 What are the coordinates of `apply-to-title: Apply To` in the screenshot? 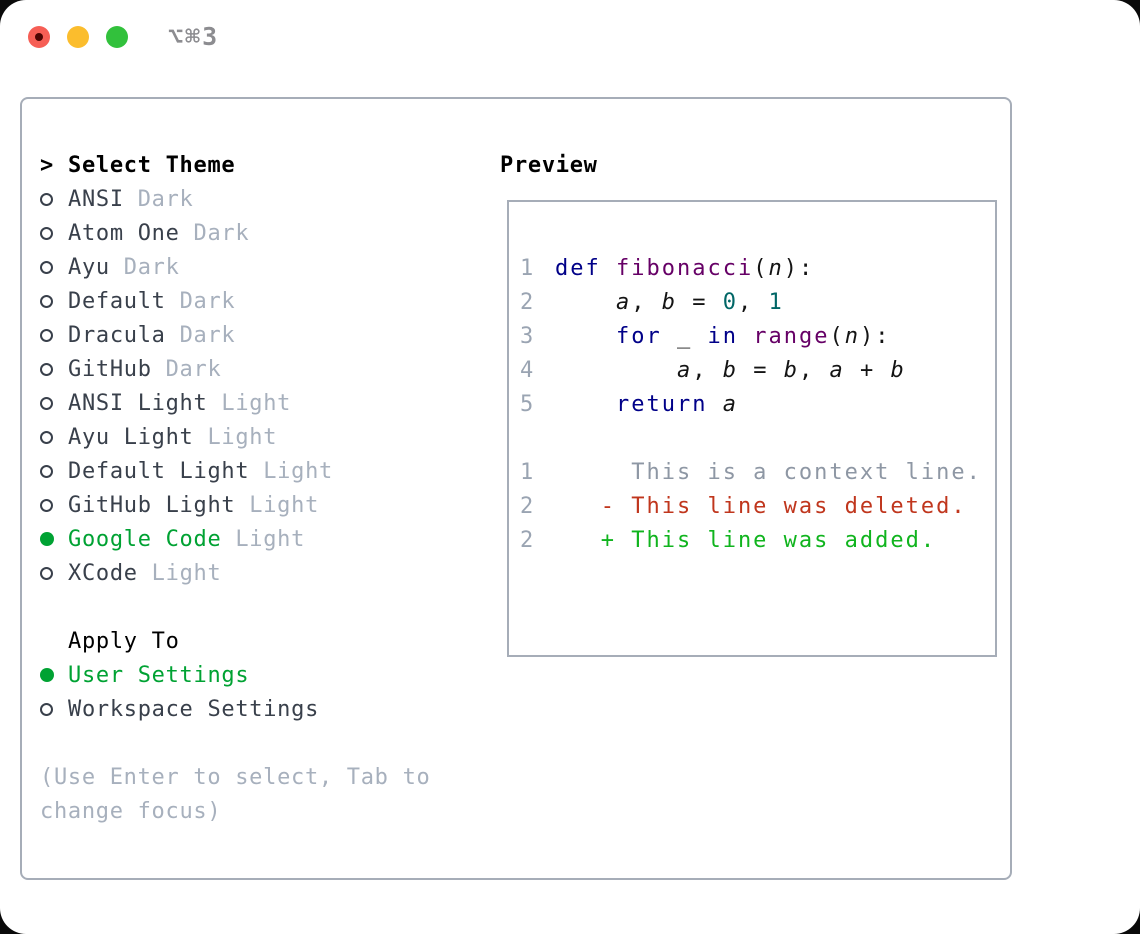 It's located at (124, 641).